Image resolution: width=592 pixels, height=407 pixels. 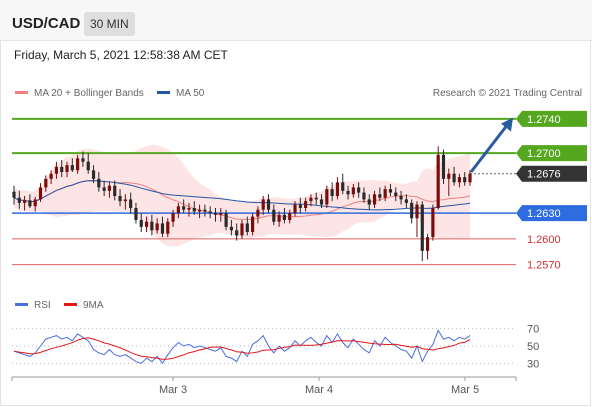 What do you see at coordinates (21, 92) in the screenshot?
I see `ma20-legend-swatch` at bounding box center [21, 92].